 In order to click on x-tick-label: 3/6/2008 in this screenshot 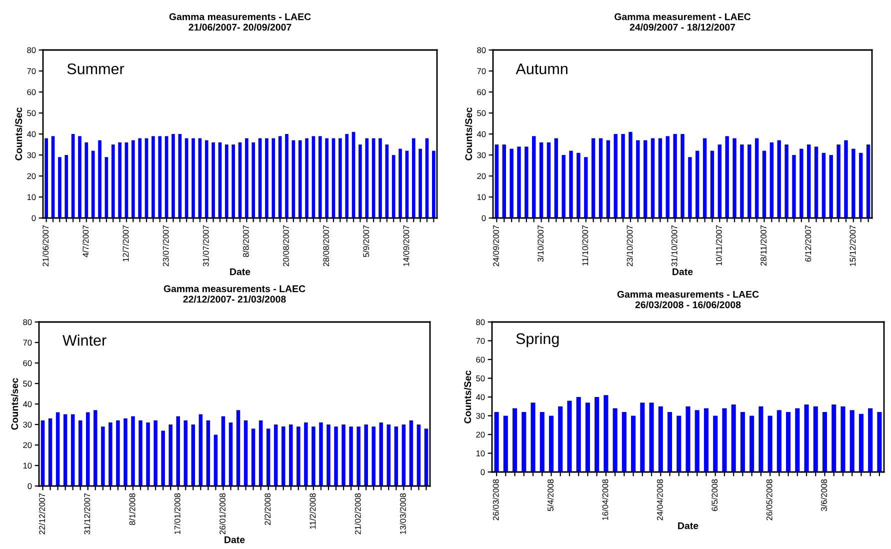, I will do `click(823, 495)`.